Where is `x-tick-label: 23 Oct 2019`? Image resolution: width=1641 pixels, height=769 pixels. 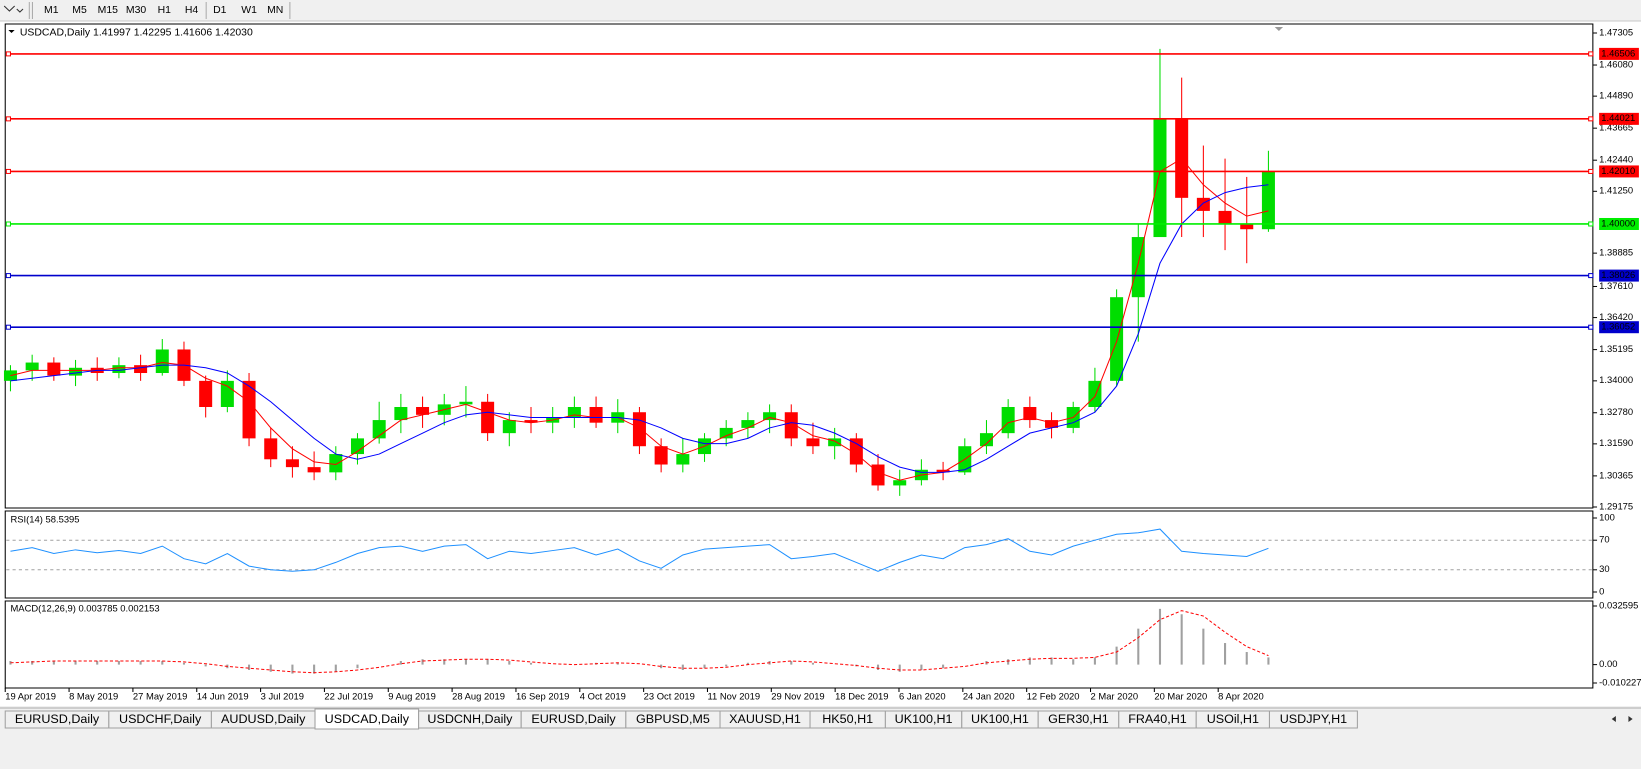 x-tick-label: 23 Oct 2019 is located at coordinates (669, 697).